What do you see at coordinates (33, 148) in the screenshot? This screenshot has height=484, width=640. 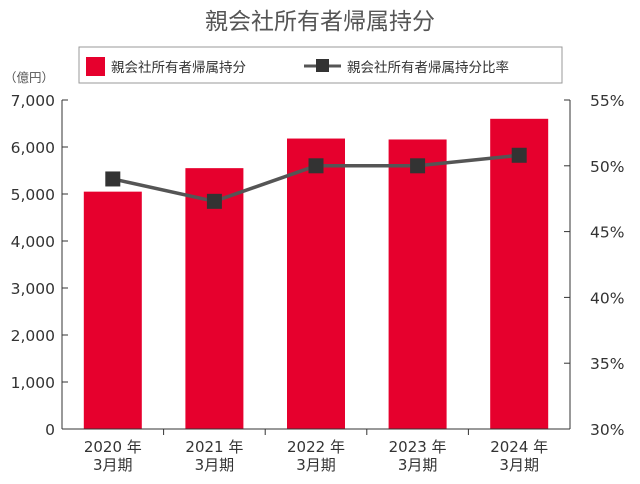 I see `y-left-tick-label-6: 6,000` at bounding box center [33, 148].